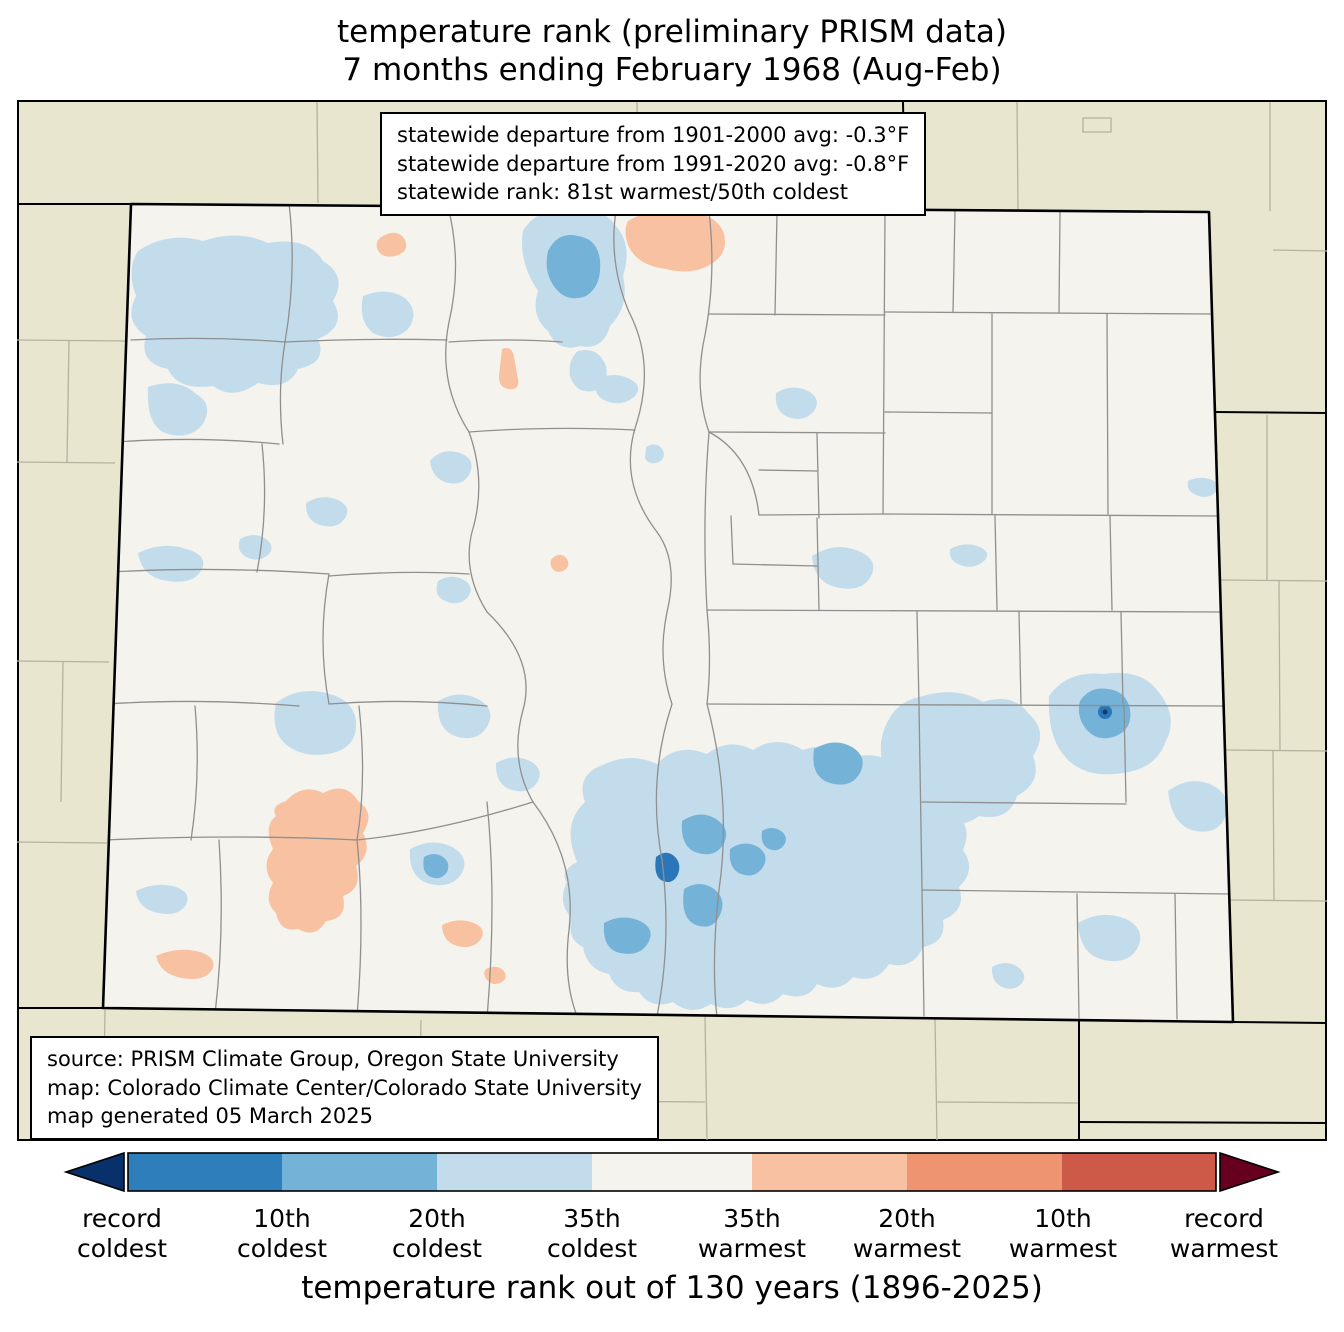 Image resolution: width=1344 pixels, height=1332 pixels. I want to click on colorbar-outline, so click(672, 1172).